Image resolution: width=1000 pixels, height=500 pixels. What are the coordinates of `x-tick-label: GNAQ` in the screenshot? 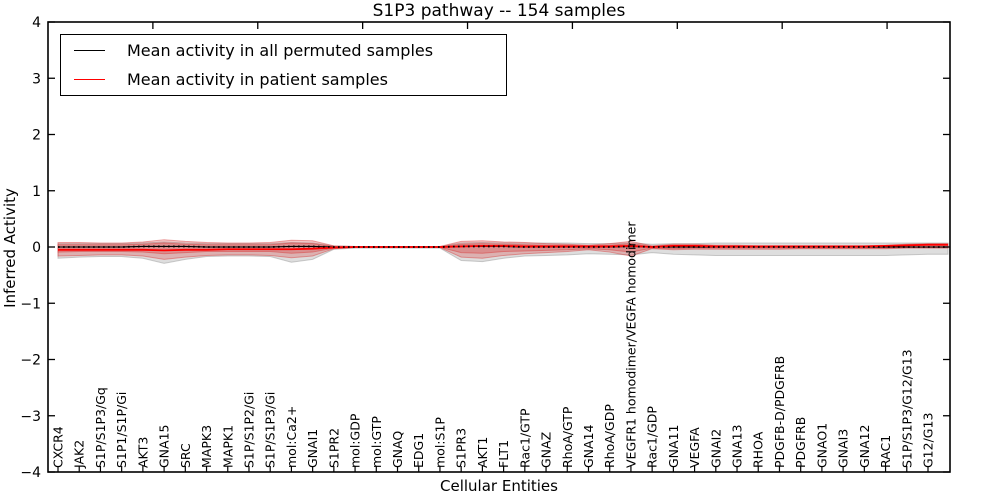 It's located at (397, 449).